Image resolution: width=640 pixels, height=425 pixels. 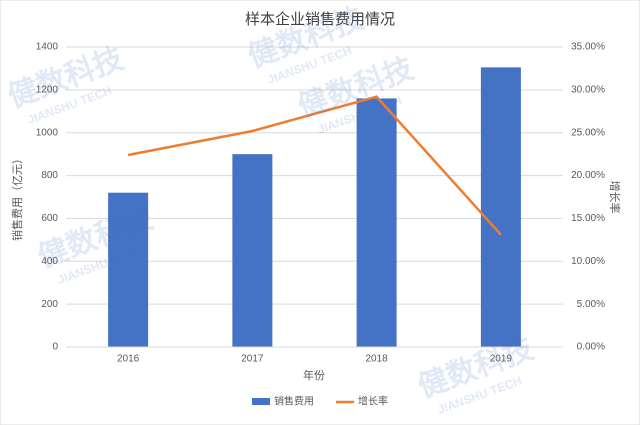 What do you see at coordinates (314, 375) in the screenshot?
I see `x-axis-label: 年份` at bounding box center [314, 375].